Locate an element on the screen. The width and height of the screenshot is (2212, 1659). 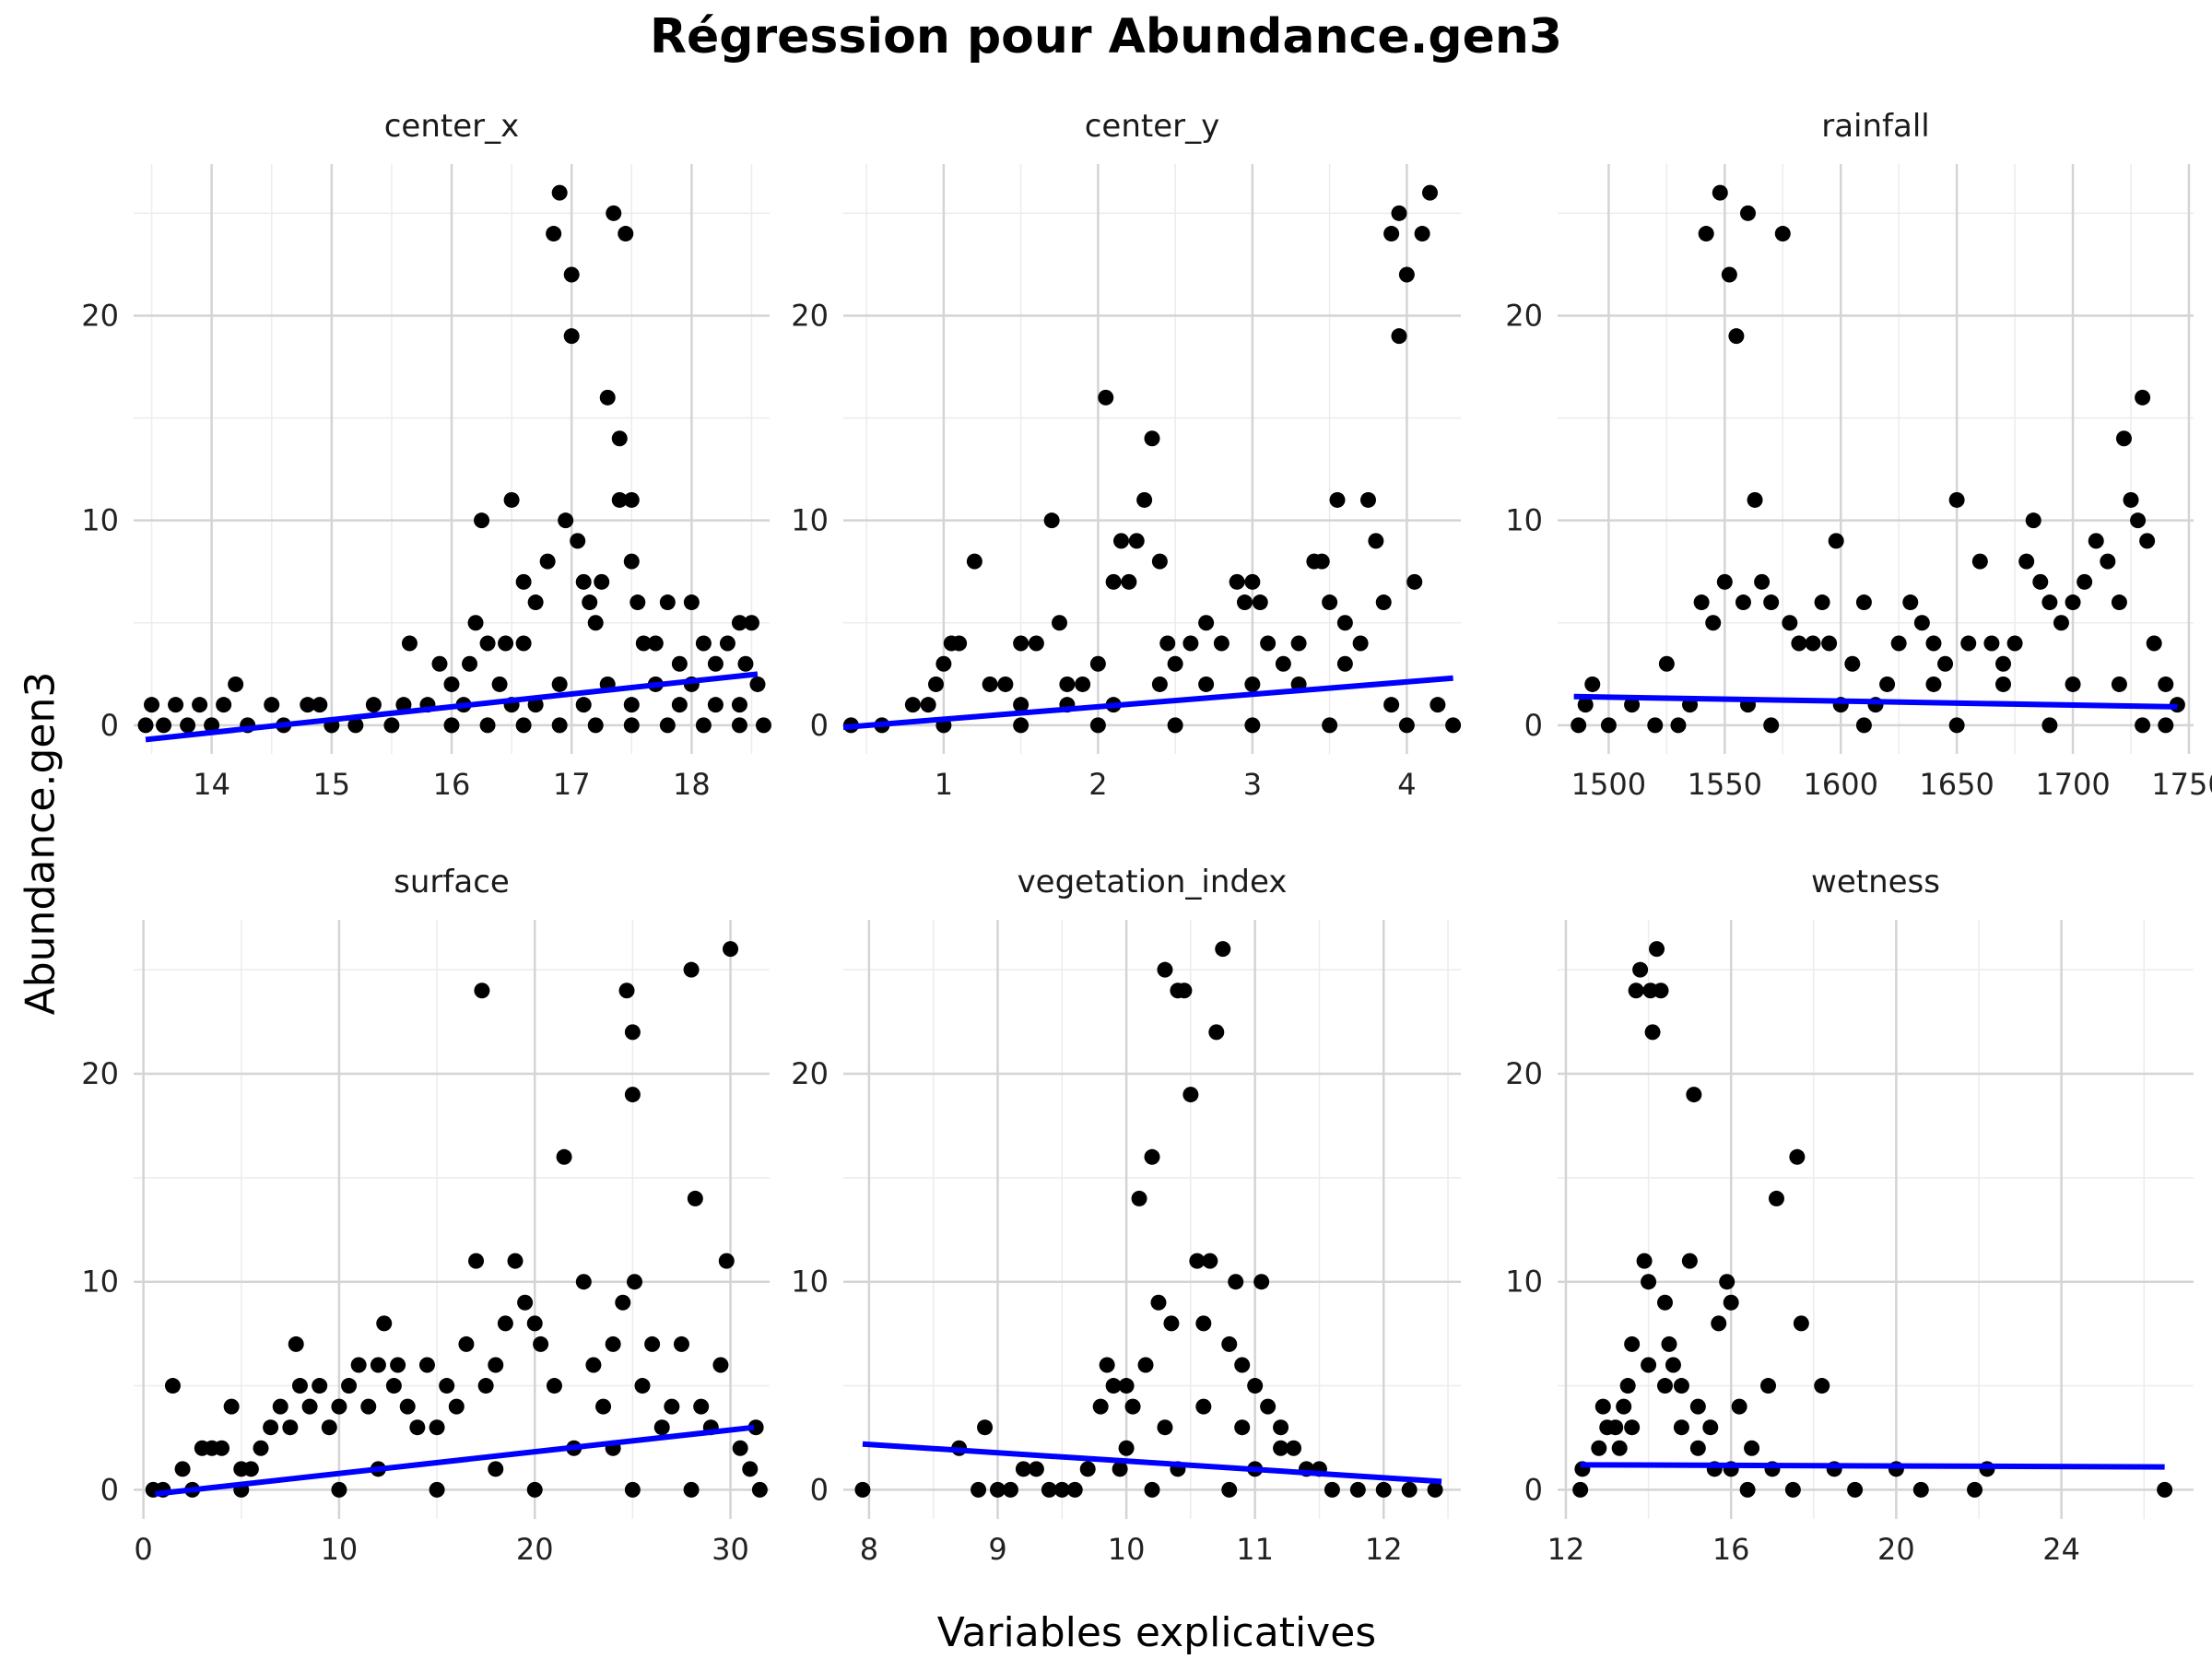
x-tick-label: 1500 is located at coordinates (1608, 784).